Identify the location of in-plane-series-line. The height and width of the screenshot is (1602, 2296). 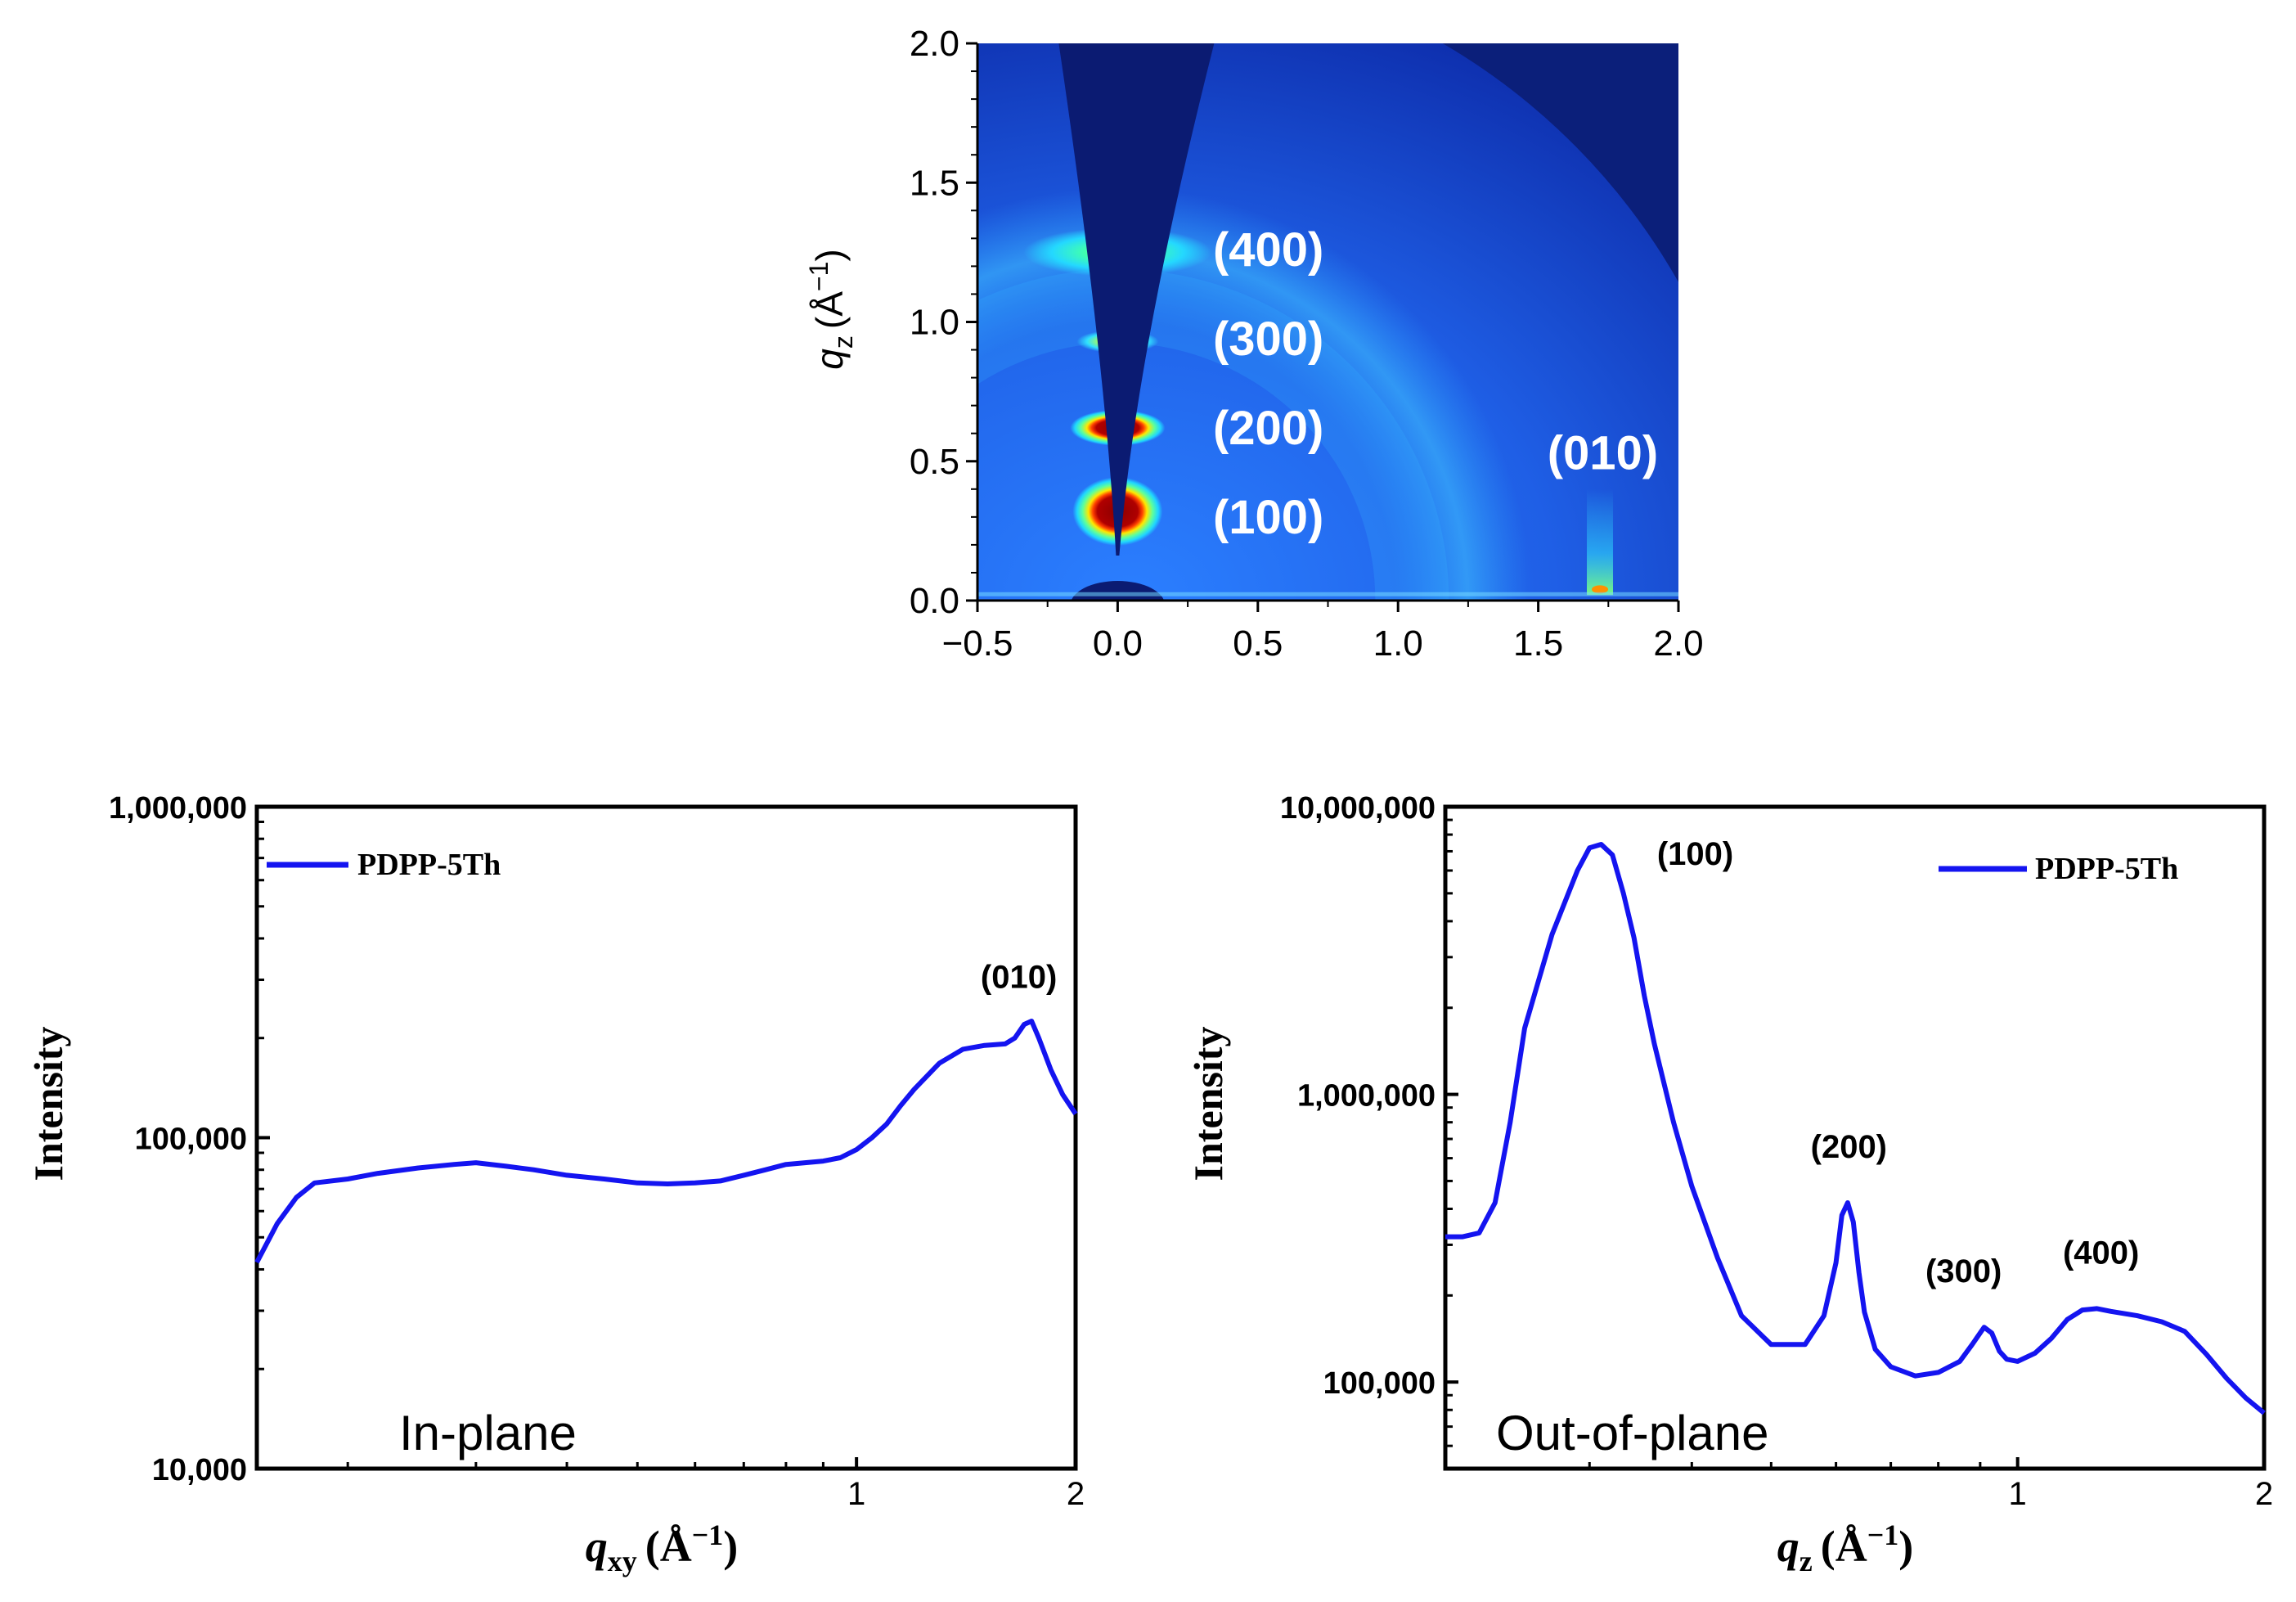
(666, 1142).